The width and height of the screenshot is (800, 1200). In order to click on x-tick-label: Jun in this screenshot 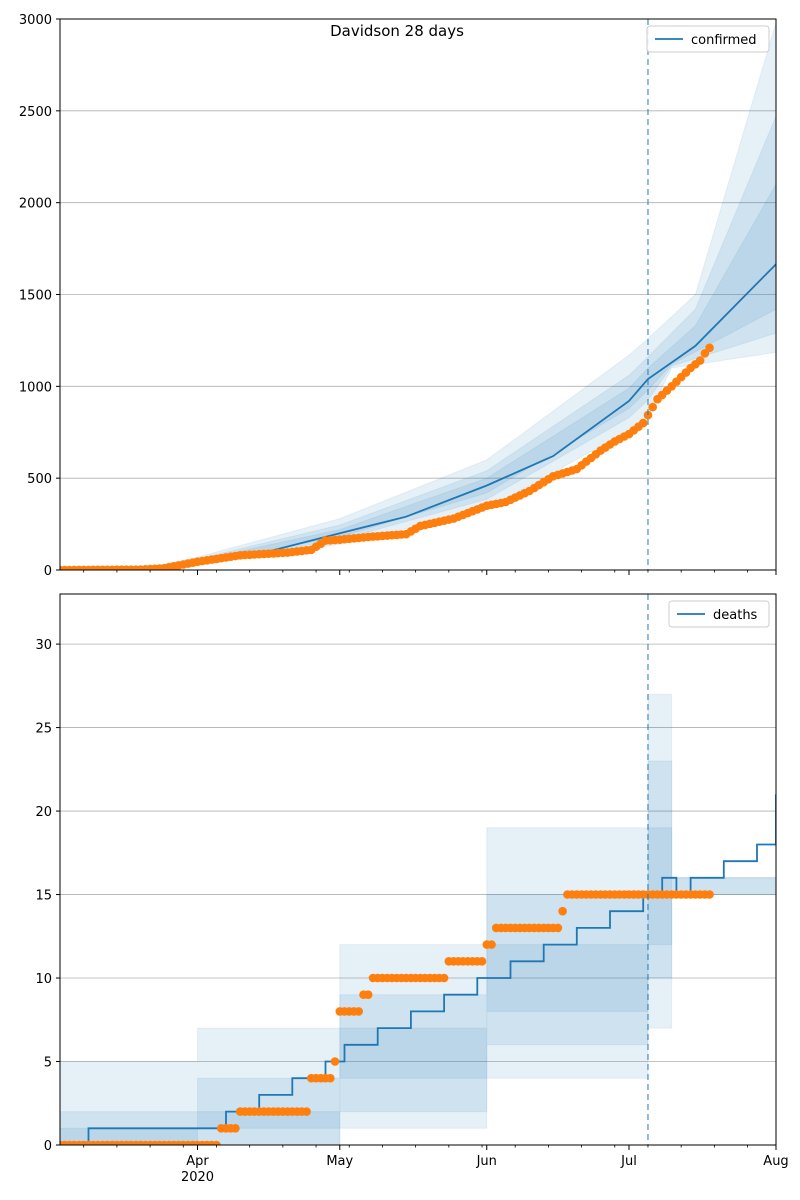, I will do `click(486, 1161)`.